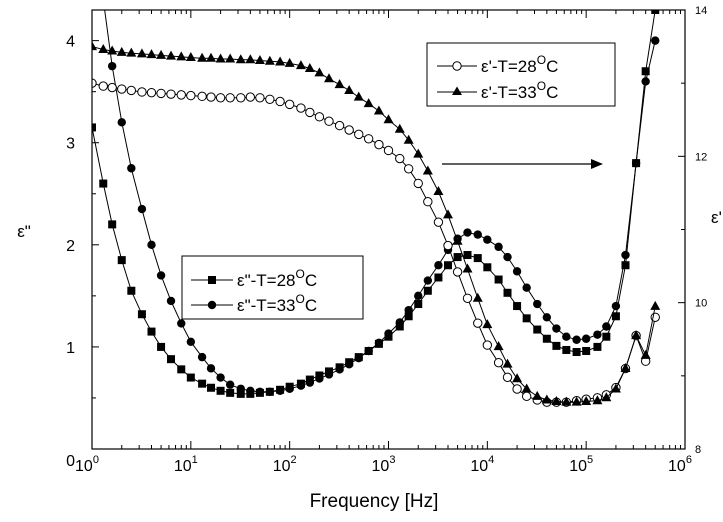 Image resolution: width=723 pixels, height=522 pixels. What do you see at coordinates (374, 501) in the screenshot?
I see `x-axis-label: Frequency [Hz]` at bounding box center [374, 501].